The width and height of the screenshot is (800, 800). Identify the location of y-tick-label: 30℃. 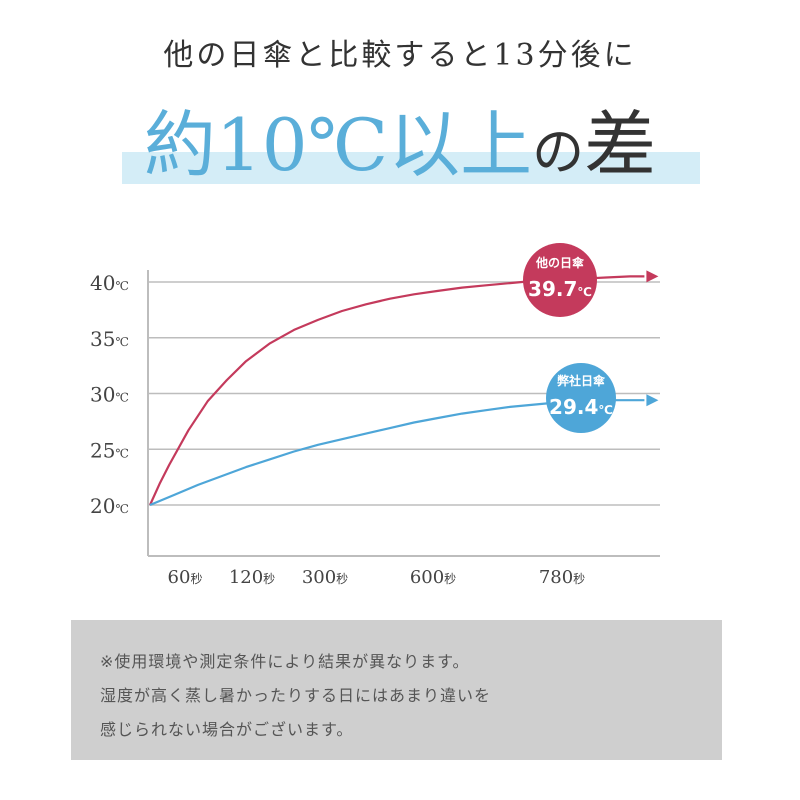
(109, 395).